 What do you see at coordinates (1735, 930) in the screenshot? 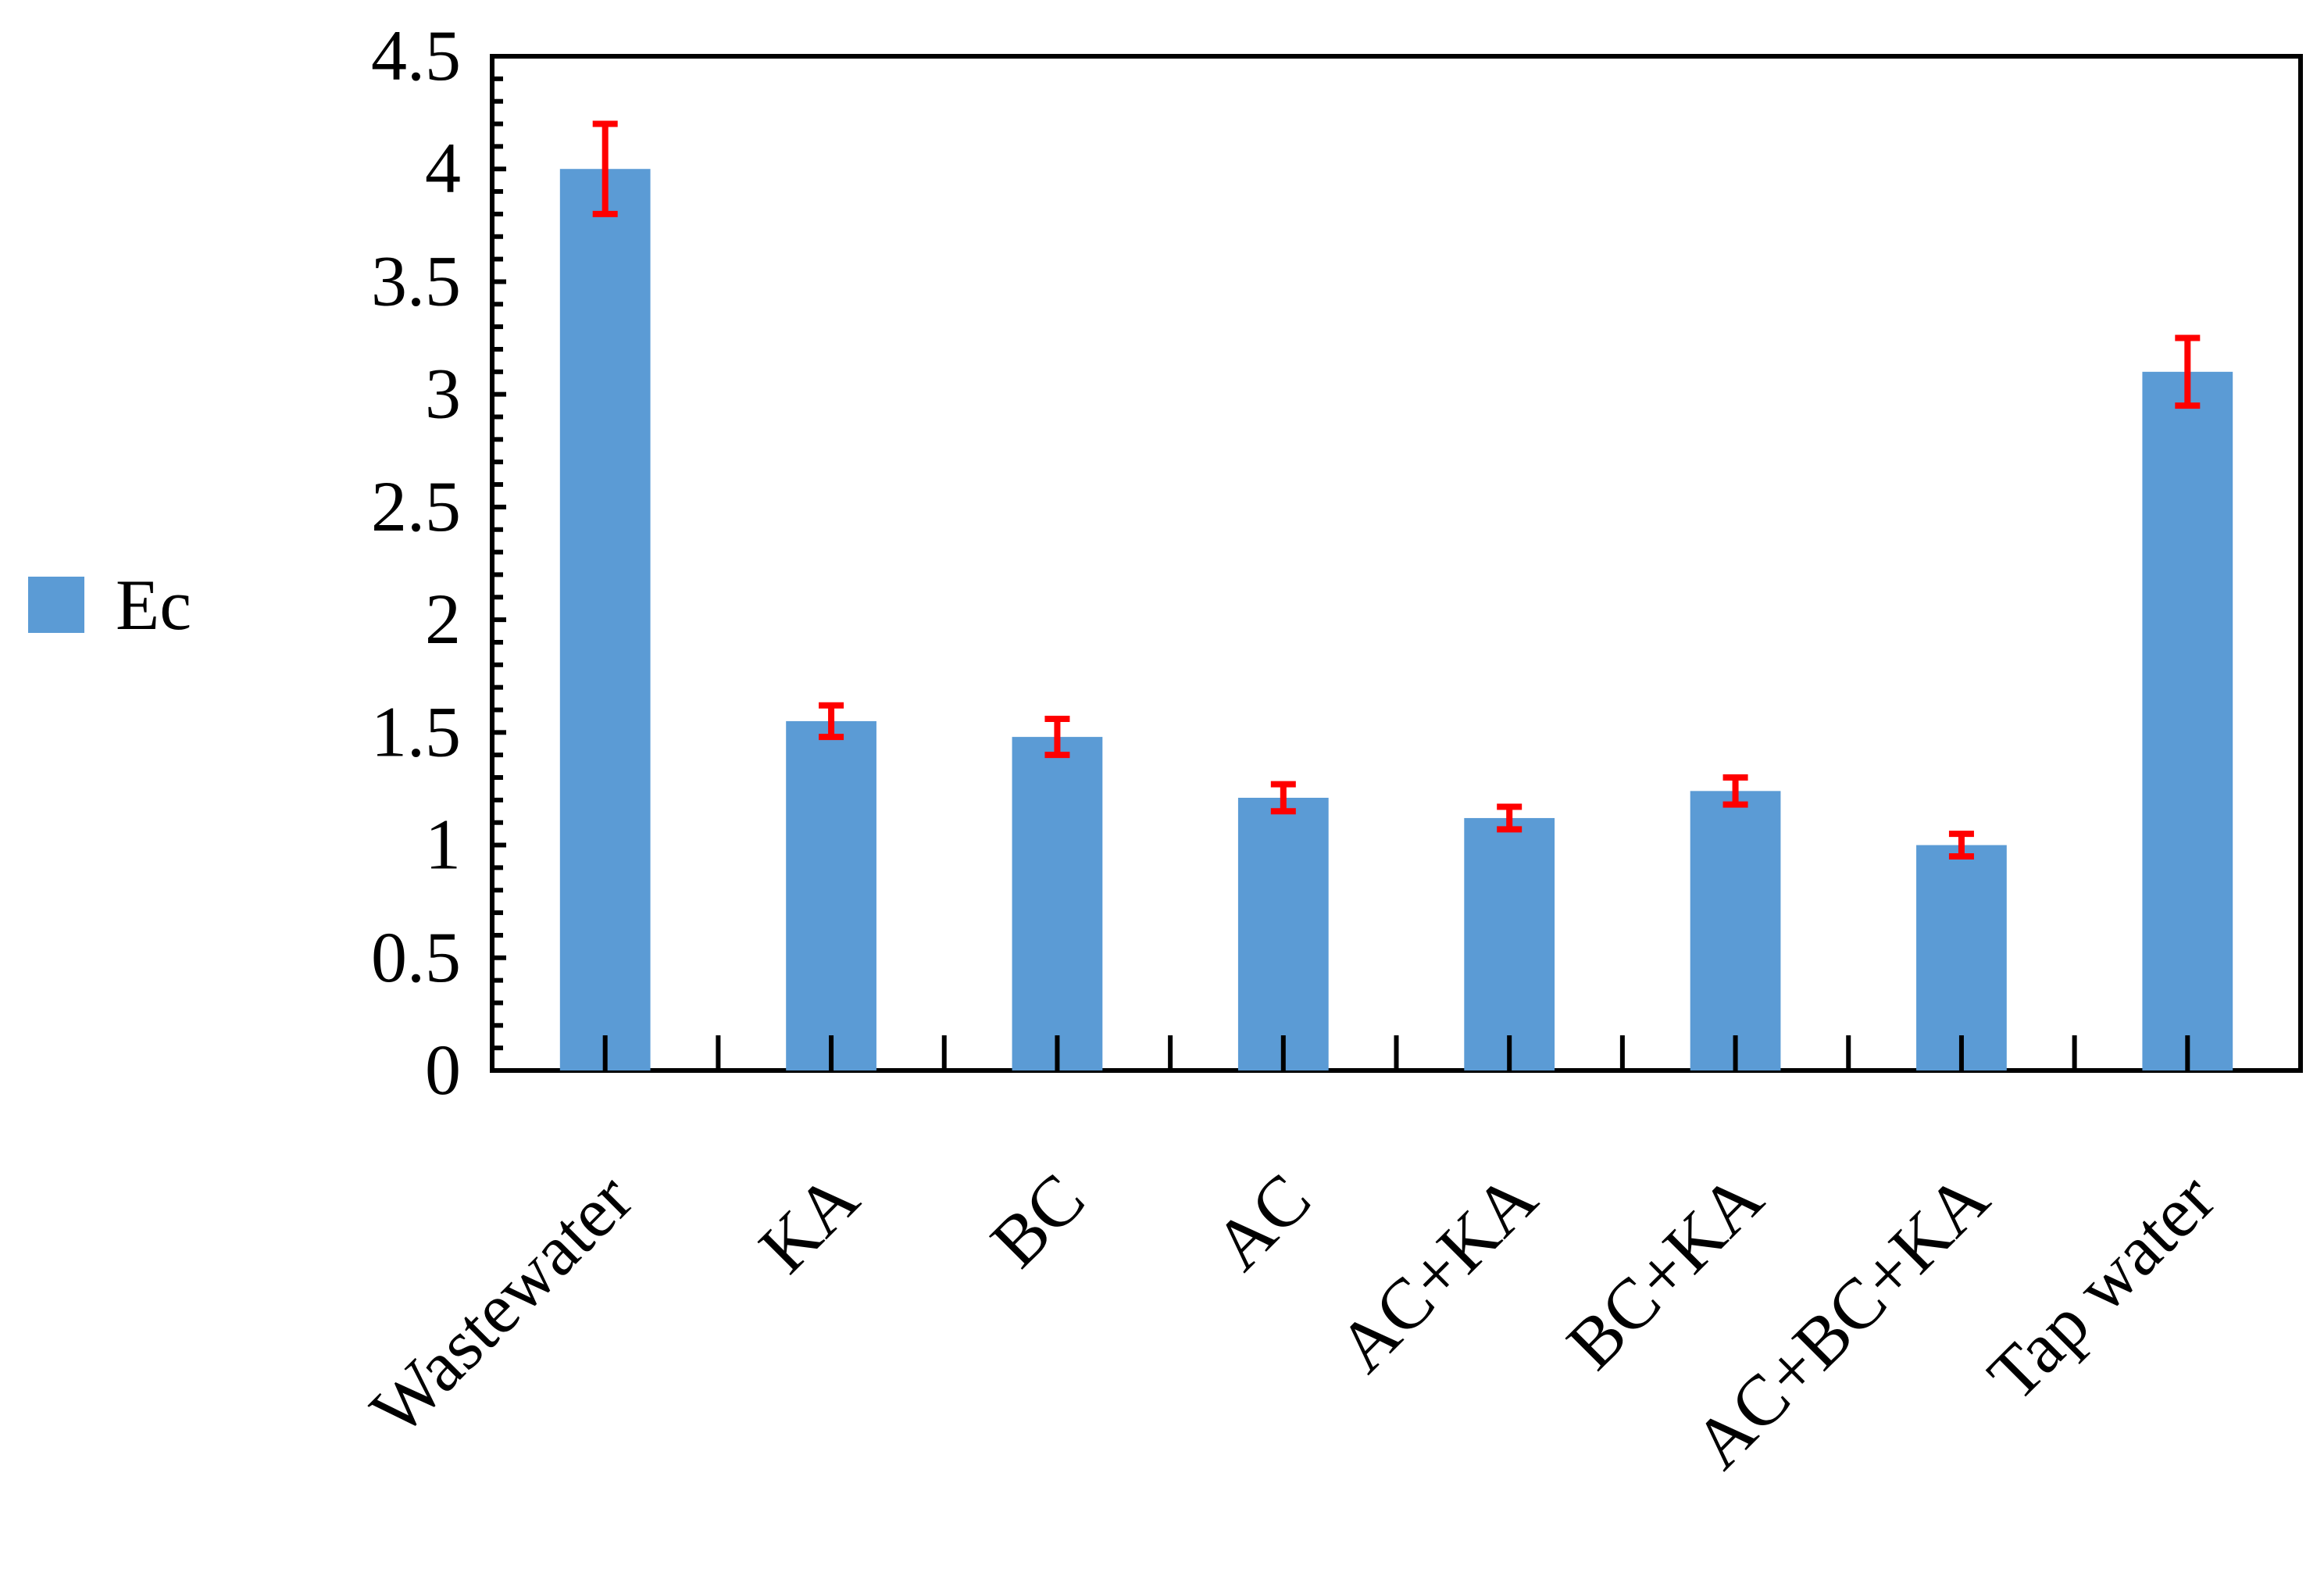
I see `bar-bc-ka` at bounding box center [1735, 930].